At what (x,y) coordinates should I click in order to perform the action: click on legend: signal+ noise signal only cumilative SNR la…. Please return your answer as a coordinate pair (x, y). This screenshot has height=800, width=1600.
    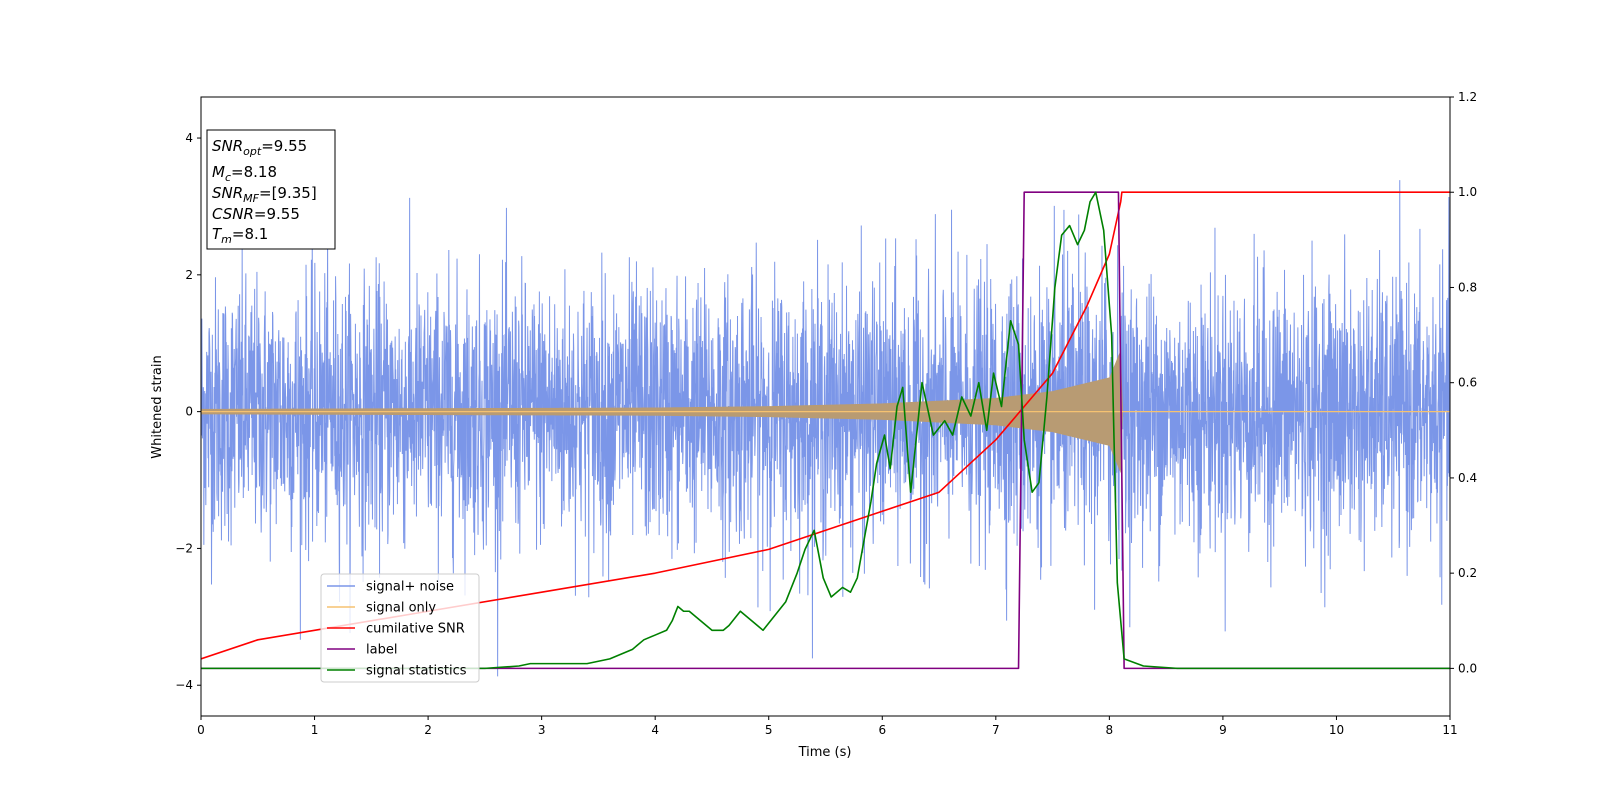
    Looking at the image, I should click on (400, 628).